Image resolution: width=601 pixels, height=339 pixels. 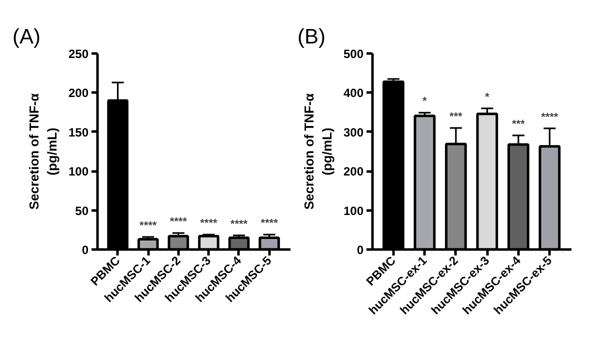 What do you see at coordinates (353, 132) in the screenshot?
I see `y-tick-label: 300` at bounding box center [353, 132].